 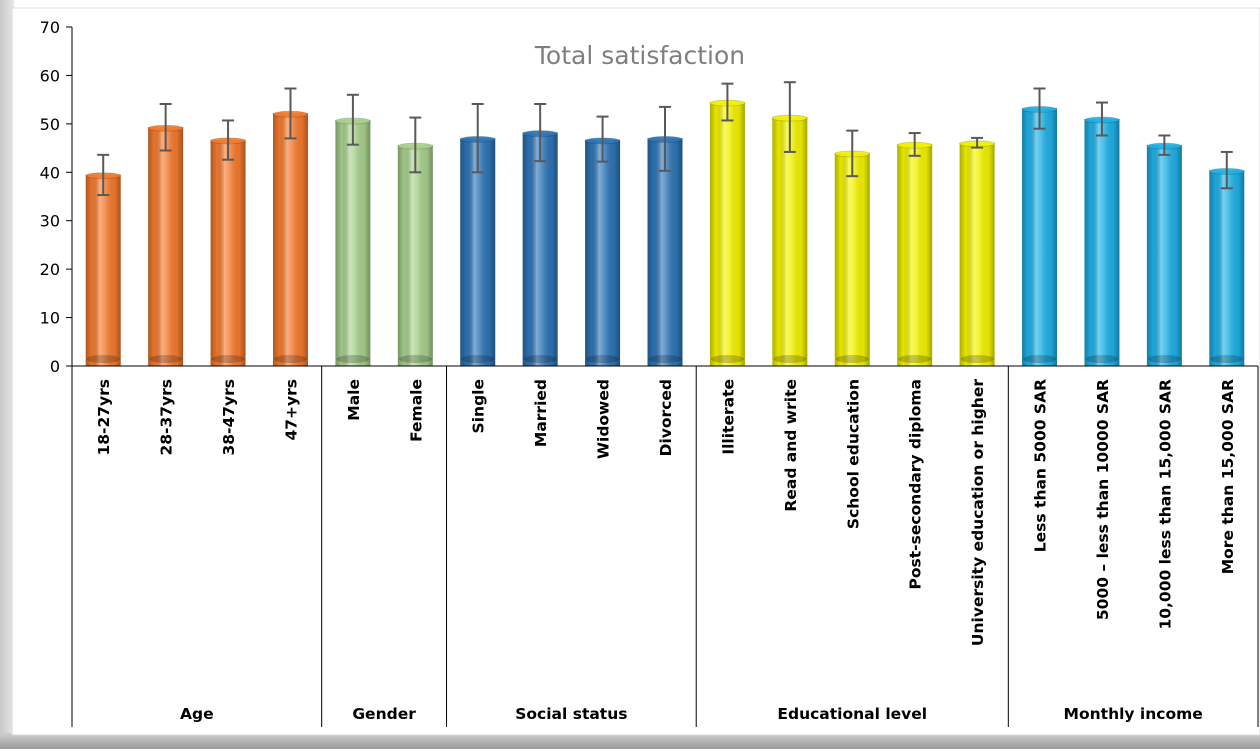 What do you see at coordinates (167, 417) in the screenshot?
I see `x-tick-label: 28-37yrs` at bounding box center [167, 417].